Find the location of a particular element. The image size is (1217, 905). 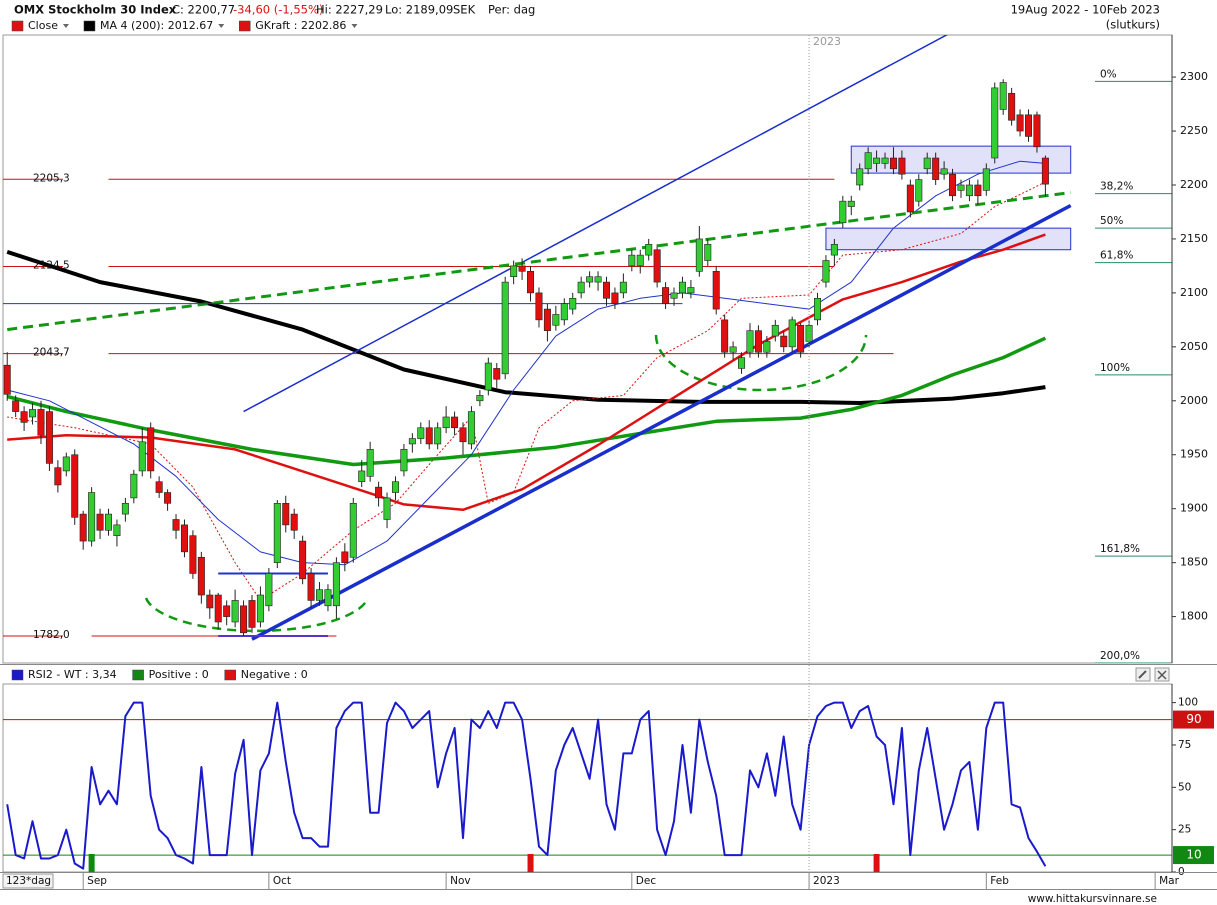

y-tick-label: 75 is located at coordinates (1184, 745).